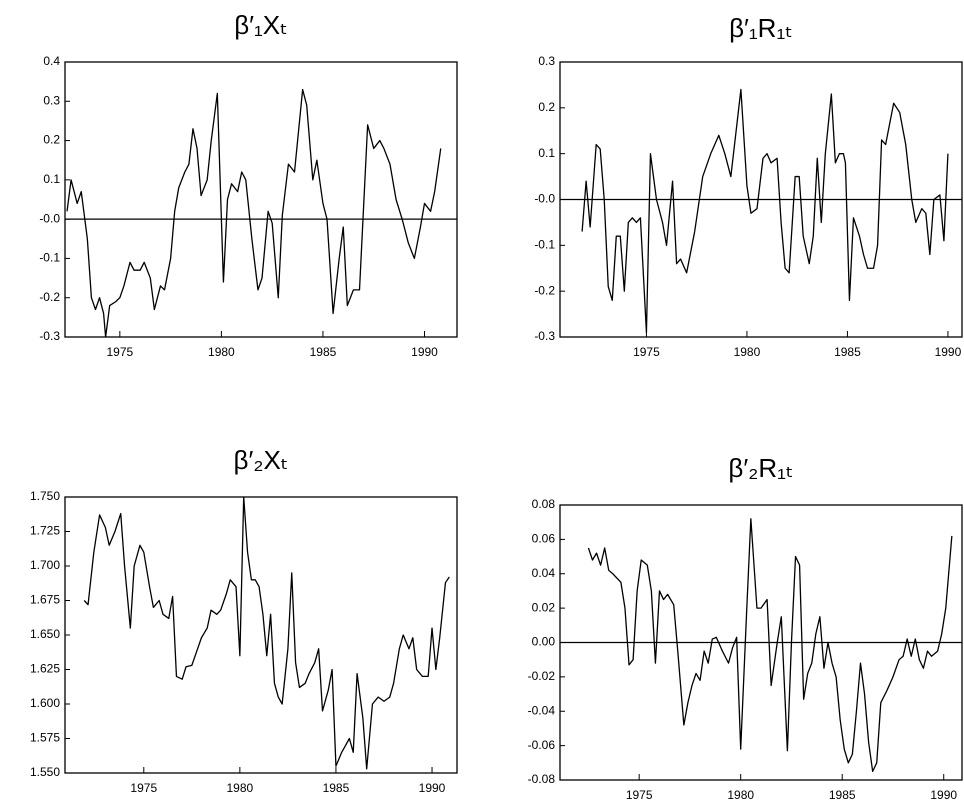 The image size is (964, 804). I want to click on y-tick-label: 1.700, so click(45, 565).